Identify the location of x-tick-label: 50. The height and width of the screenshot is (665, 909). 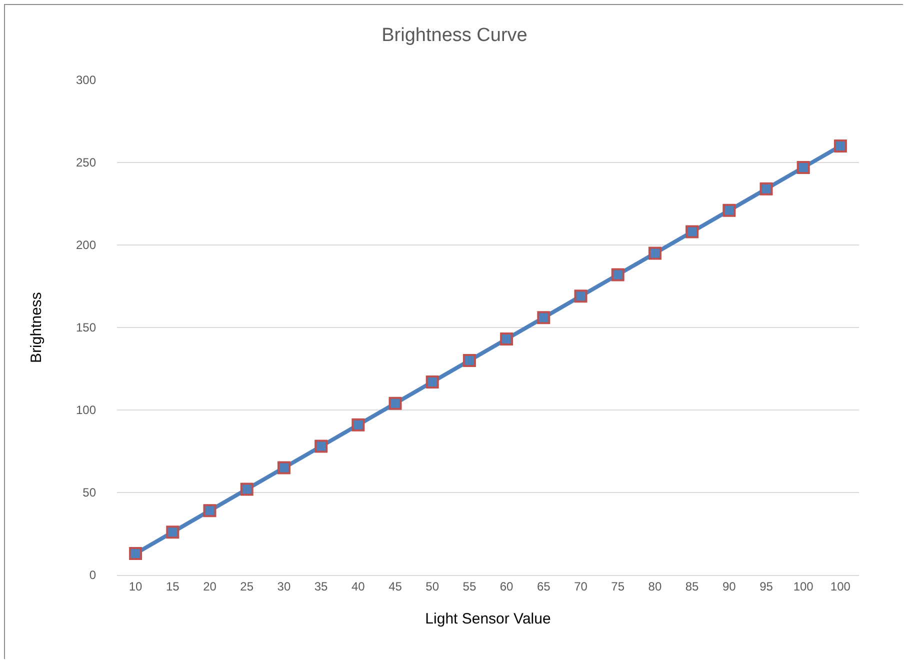
(433, 586).